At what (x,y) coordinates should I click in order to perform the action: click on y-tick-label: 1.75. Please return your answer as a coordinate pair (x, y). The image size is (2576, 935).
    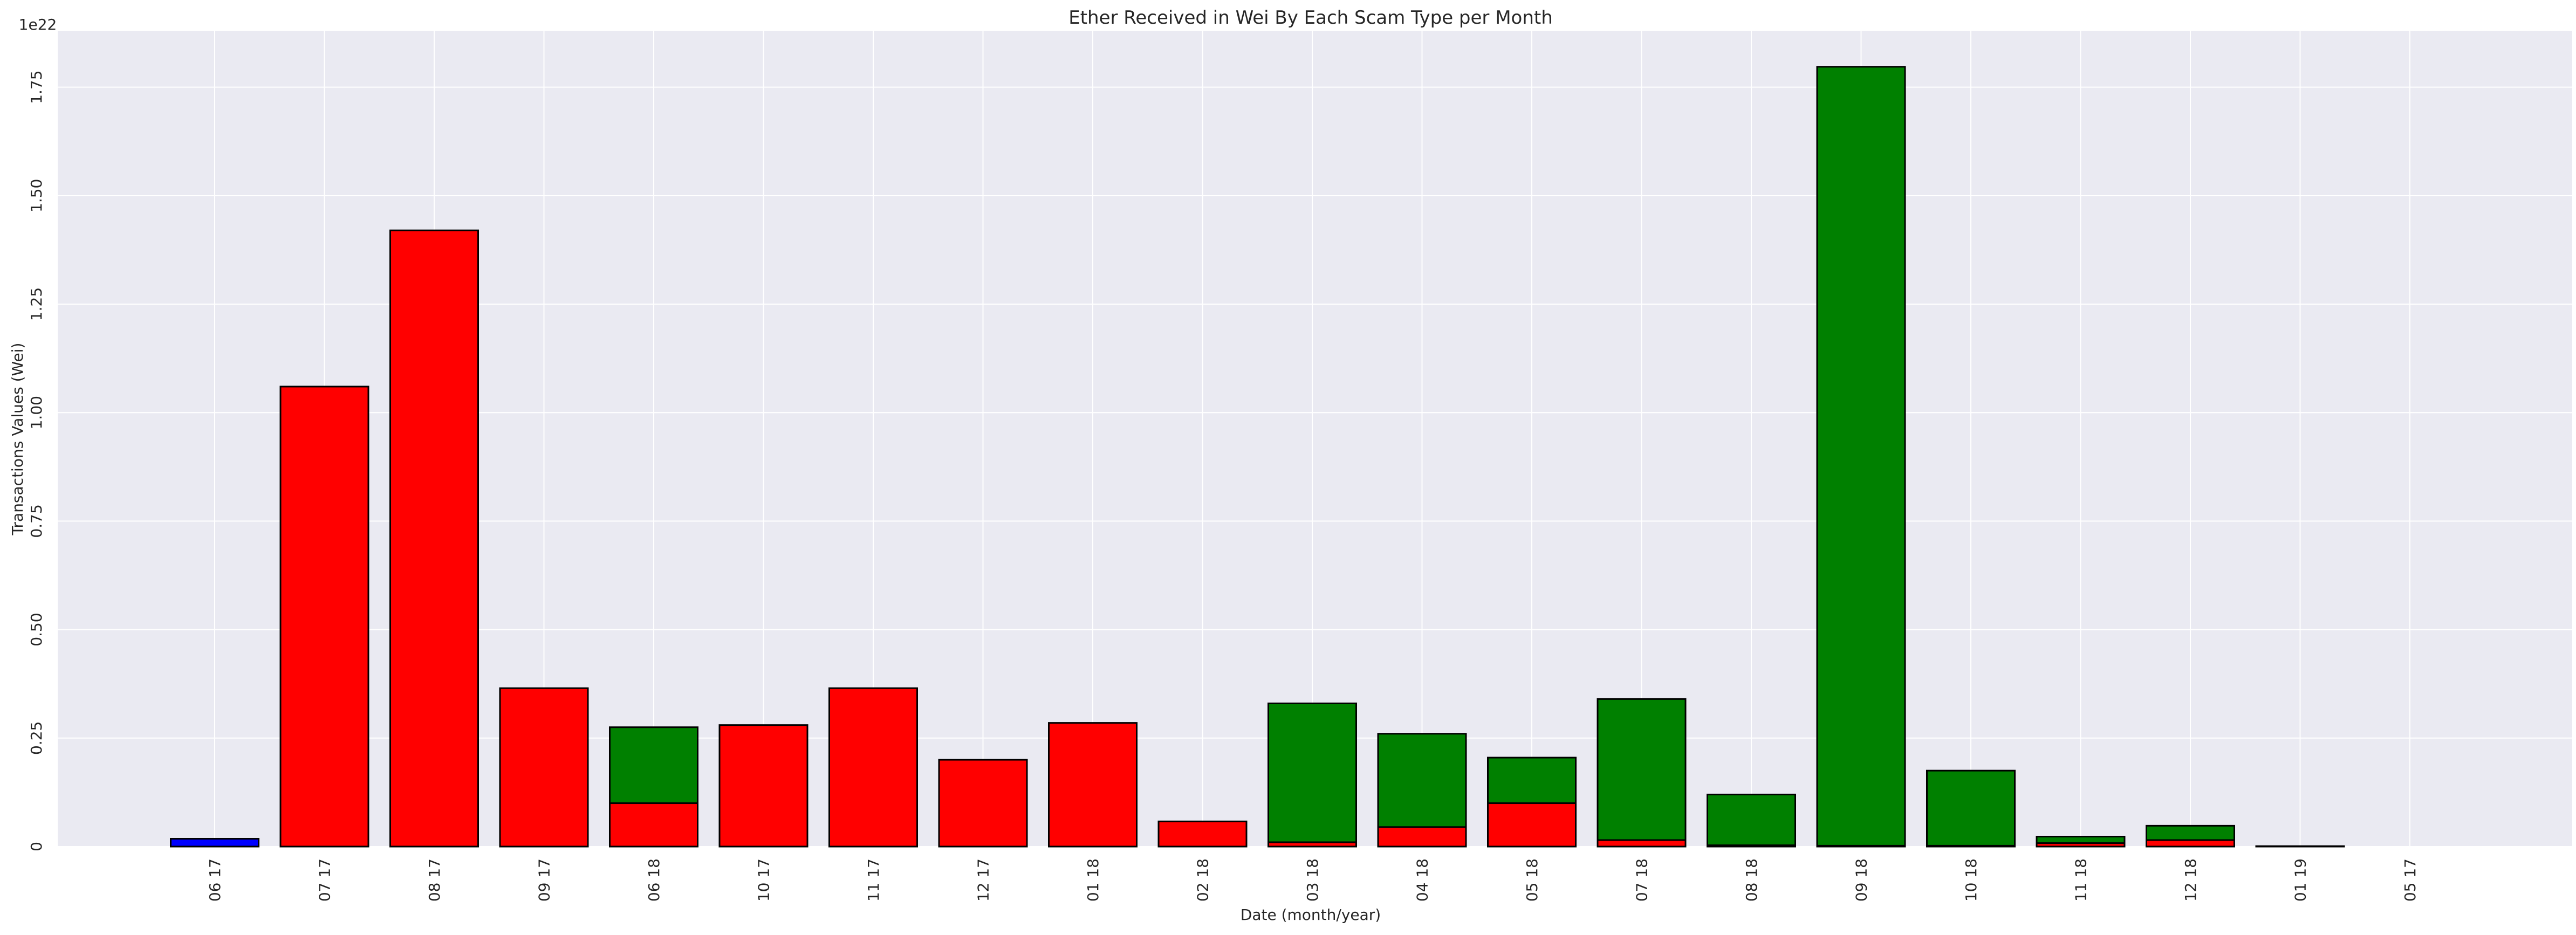
    Looking at the image, I should click on (36, 87).